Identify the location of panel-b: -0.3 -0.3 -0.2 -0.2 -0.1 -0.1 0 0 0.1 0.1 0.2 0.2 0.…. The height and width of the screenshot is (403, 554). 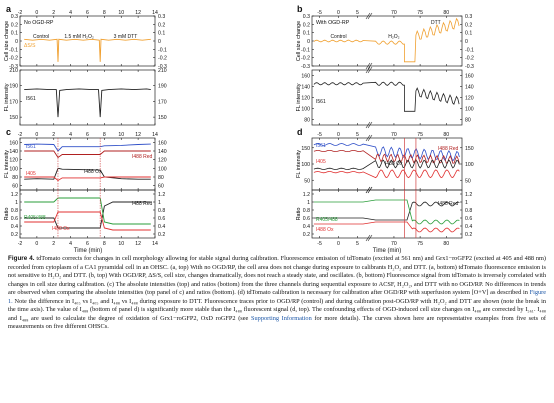
(385, 40).